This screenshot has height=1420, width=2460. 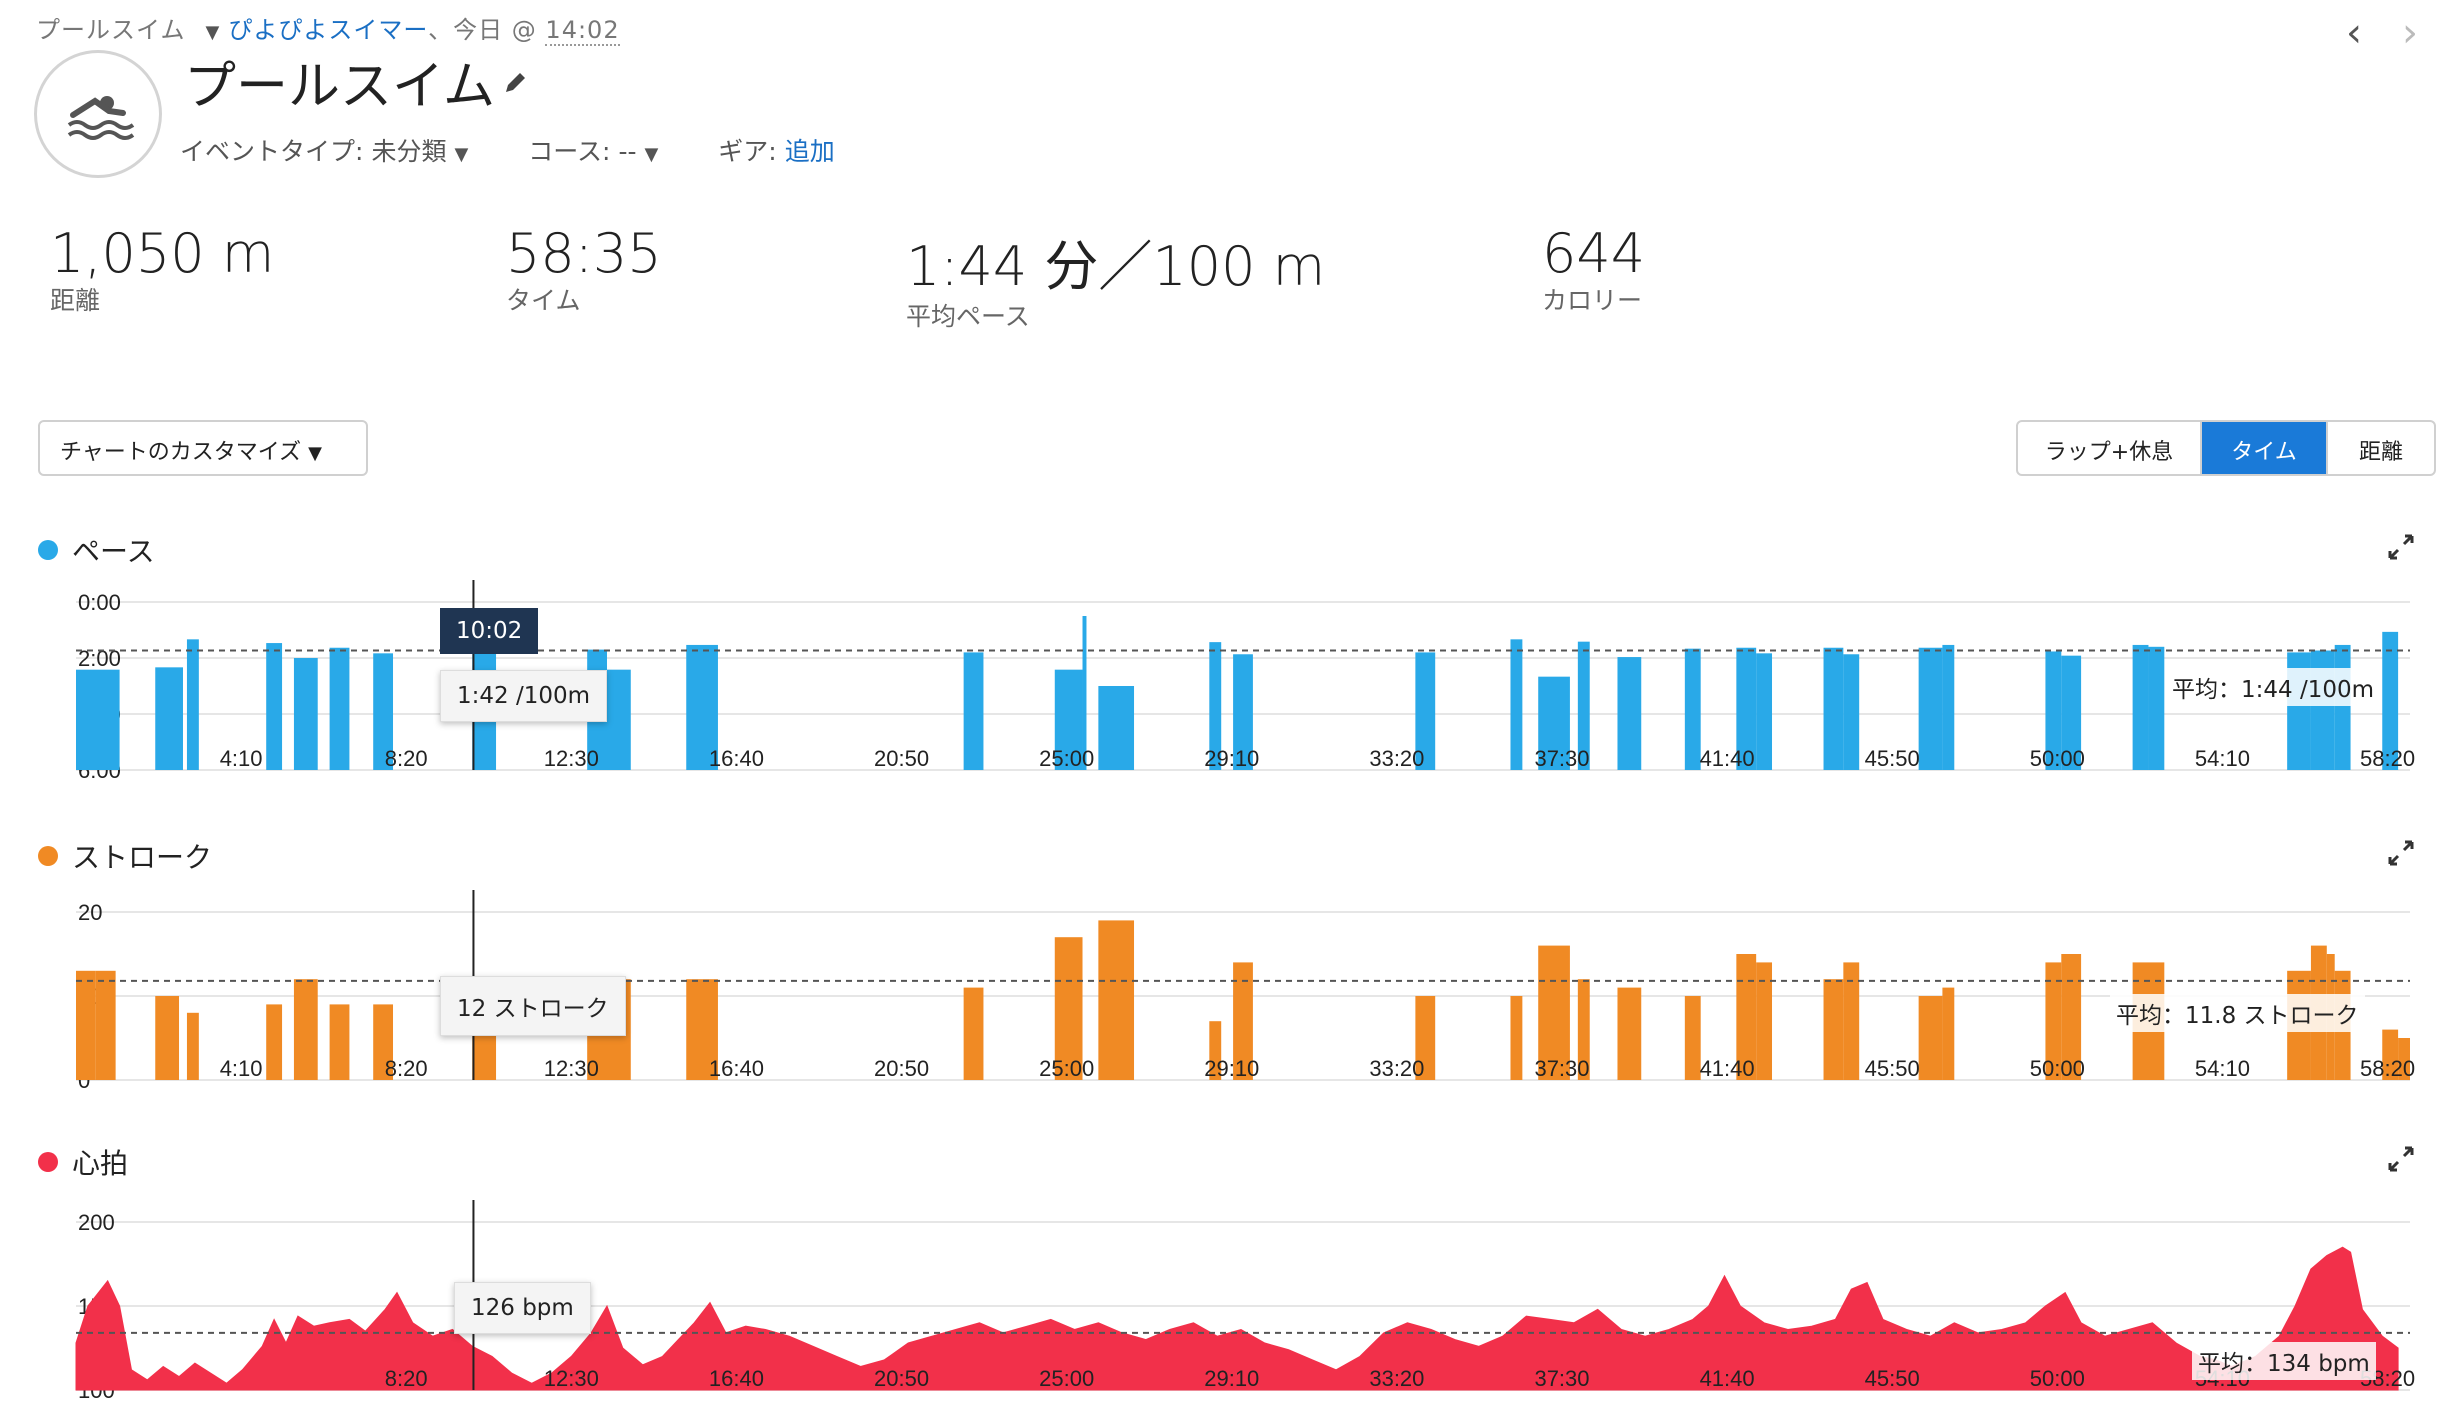 What do you see at coordinates (466, 30) in the screenshot?
I see `date-text: 、今日` at bounding box center [466, 30].